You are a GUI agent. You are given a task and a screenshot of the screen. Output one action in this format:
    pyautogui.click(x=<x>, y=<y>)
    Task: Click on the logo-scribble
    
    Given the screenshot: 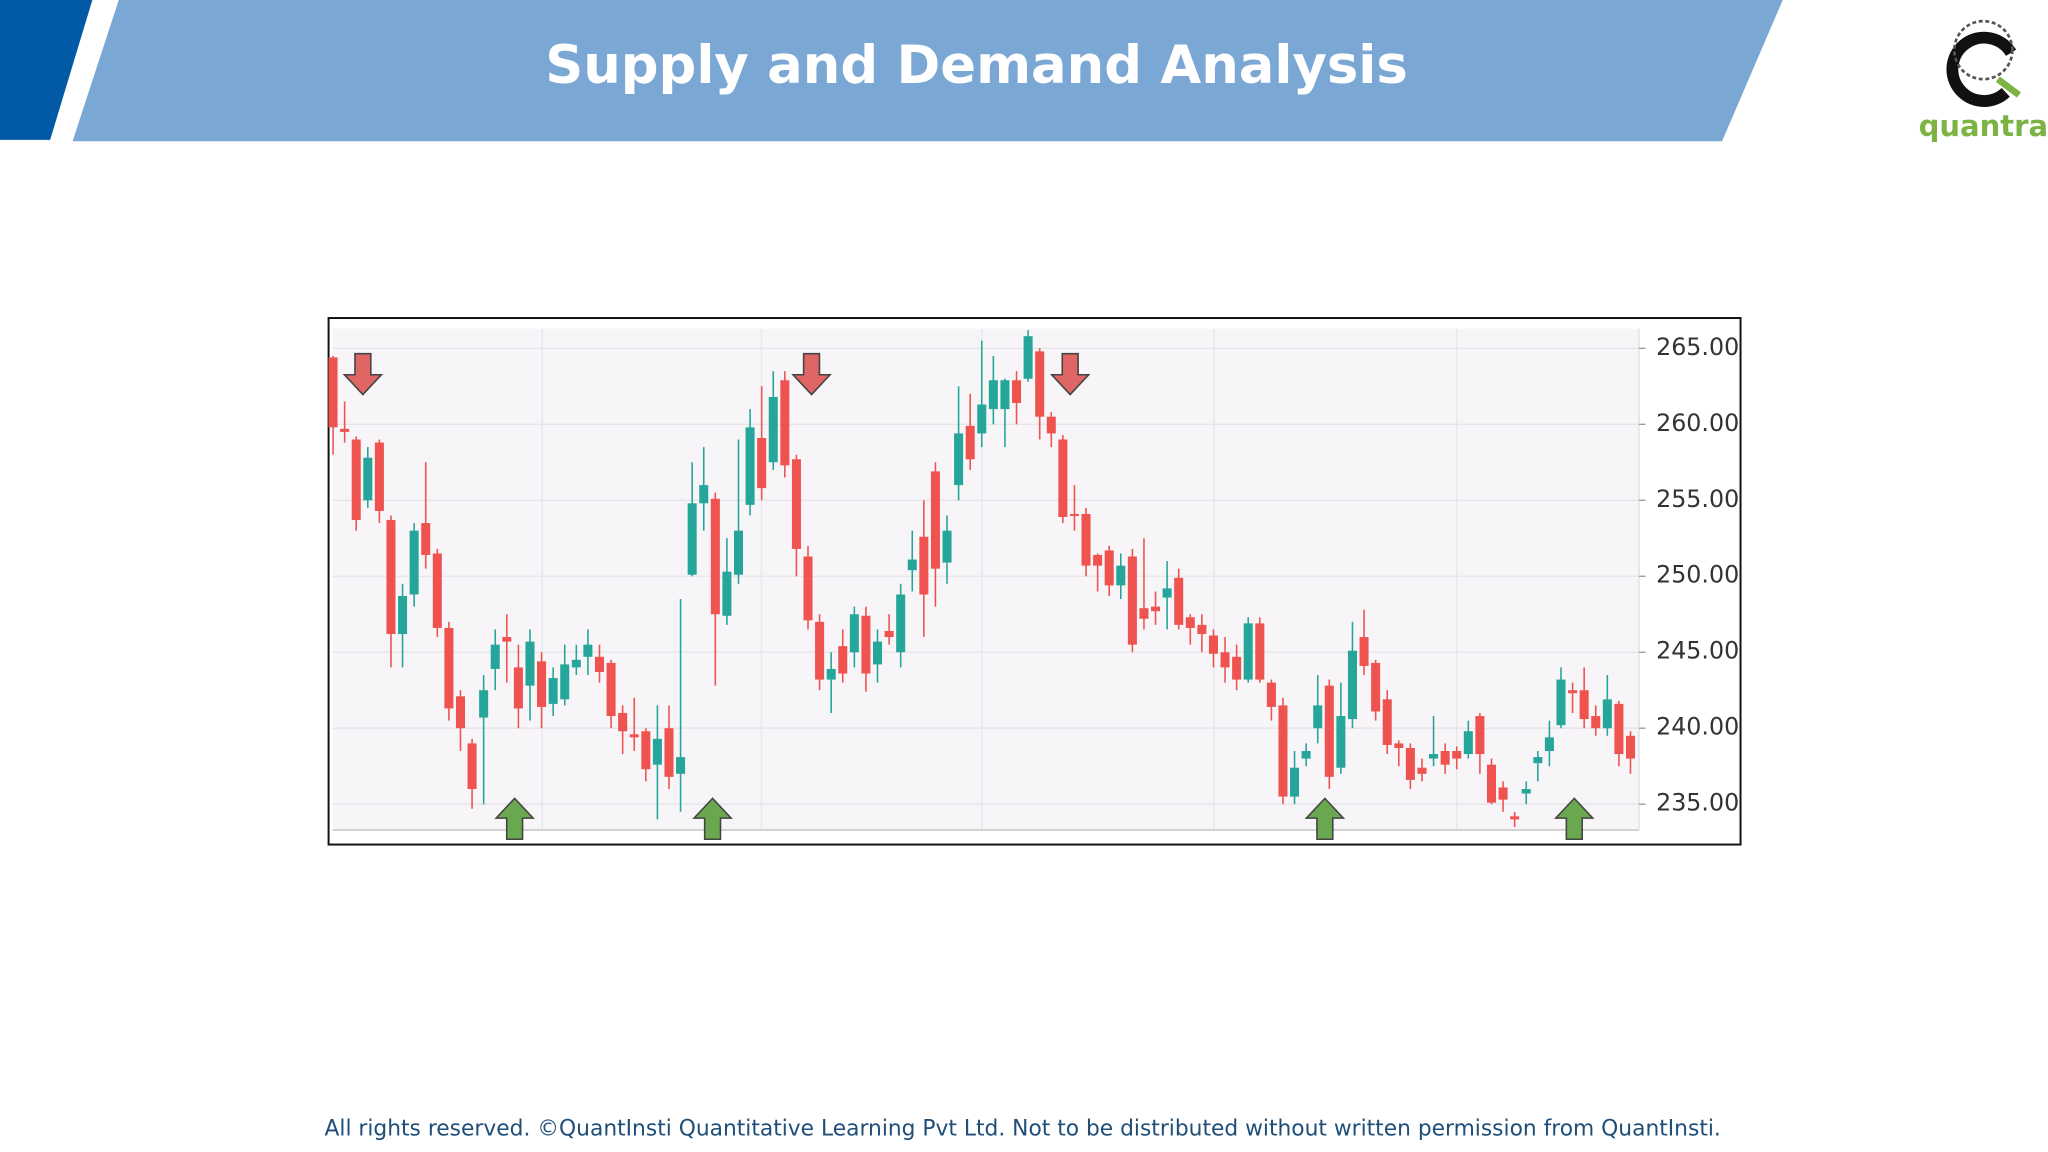 What is the action you would take?
    pyautogui.click(x=1983, y=50)
    